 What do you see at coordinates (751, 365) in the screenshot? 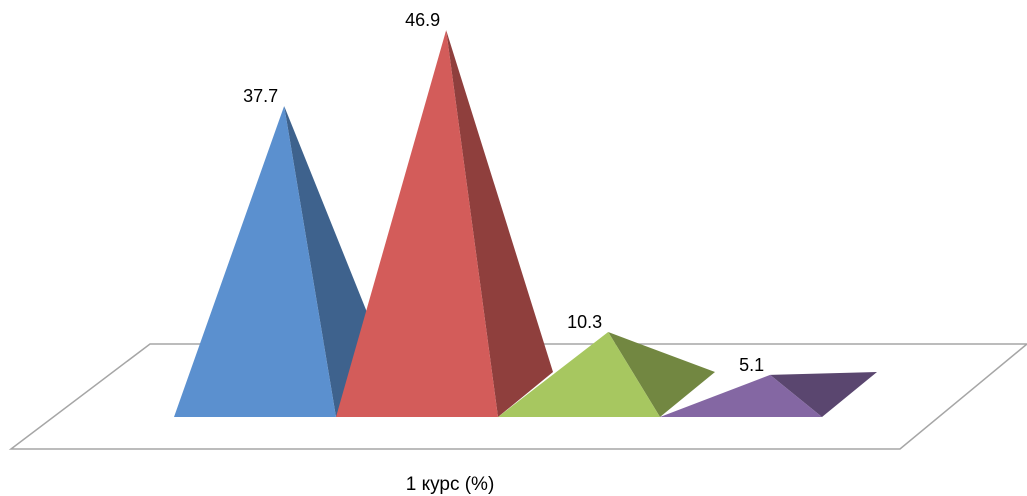
I see `data-label-4: 5.1` at bounding box center [751, 365].